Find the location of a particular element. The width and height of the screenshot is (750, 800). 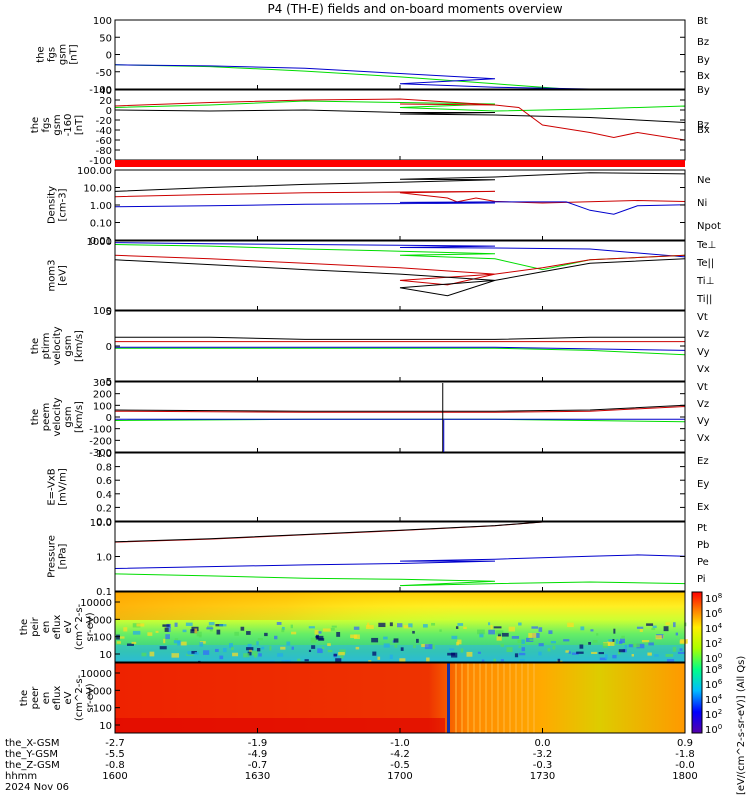

colorbar-label-0-3: 10² is located at coordinates (713, 643).